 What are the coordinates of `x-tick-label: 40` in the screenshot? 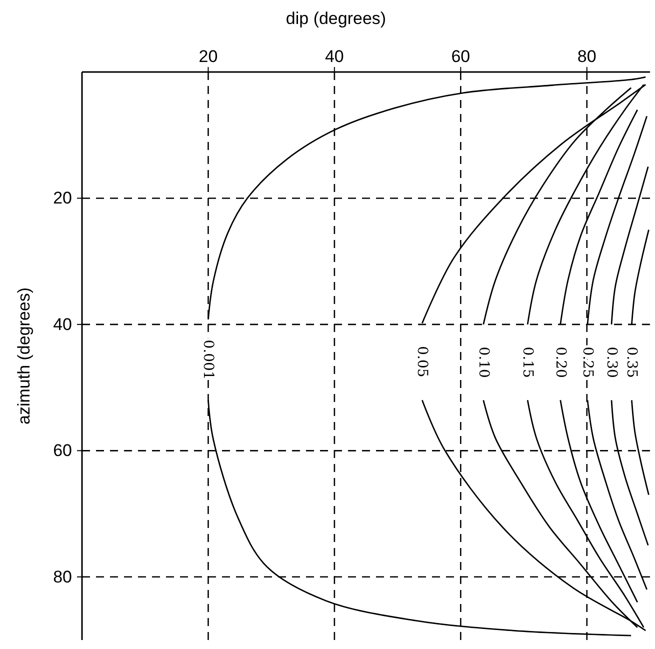 It's located at (334, 56).